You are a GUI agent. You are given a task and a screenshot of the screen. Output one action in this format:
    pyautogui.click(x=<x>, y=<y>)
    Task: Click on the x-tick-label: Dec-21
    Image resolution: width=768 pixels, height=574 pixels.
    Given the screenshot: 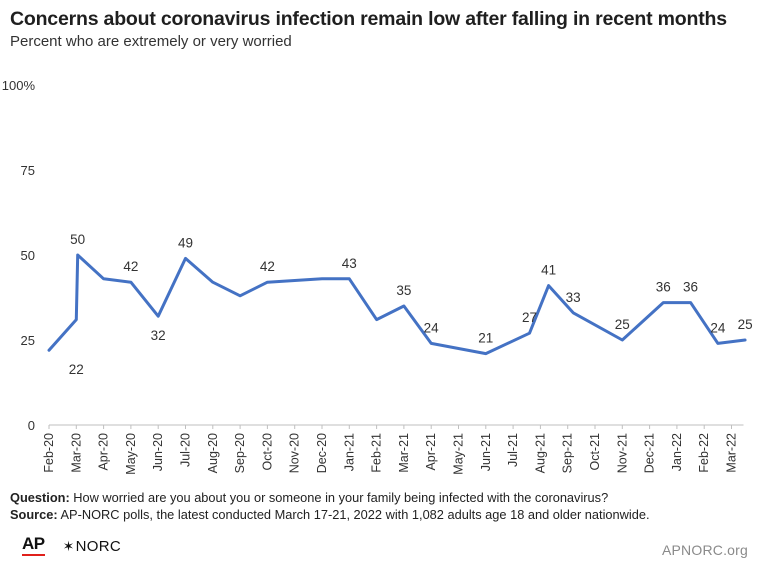 What is the action you would take?
    pyautogui.click(x=650, y=453)
    